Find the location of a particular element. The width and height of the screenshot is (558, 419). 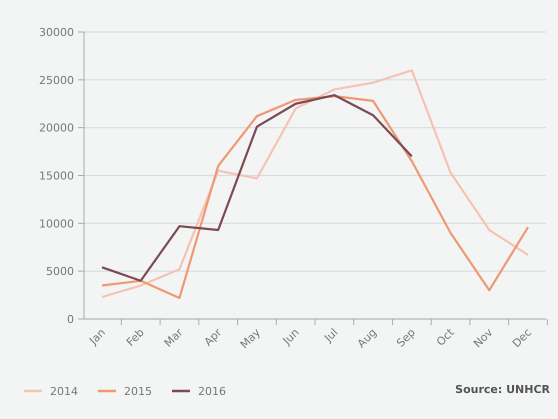

legend-label: 2015 is located at coordinates (138, 391).